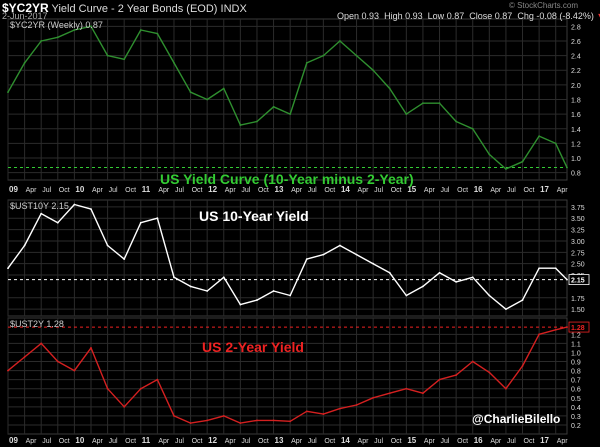  What do you see at coordinates (576, 417) in the screenshot?
I see `y-tick-label: 0.3` at bounding box center [576, 417].